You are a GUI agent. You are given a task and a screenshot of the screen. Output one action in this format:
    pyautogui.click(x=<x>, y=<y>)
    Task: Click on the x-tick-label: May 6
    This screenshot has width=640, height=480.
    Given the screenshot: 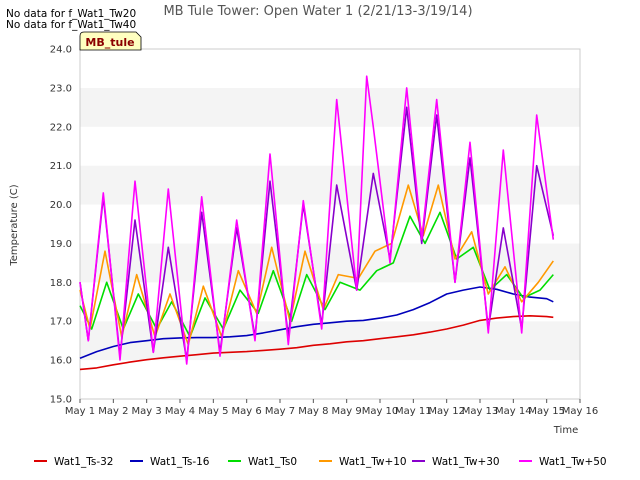 What is the action you would take?
    pyautogui.click(x=247, y=411)
    